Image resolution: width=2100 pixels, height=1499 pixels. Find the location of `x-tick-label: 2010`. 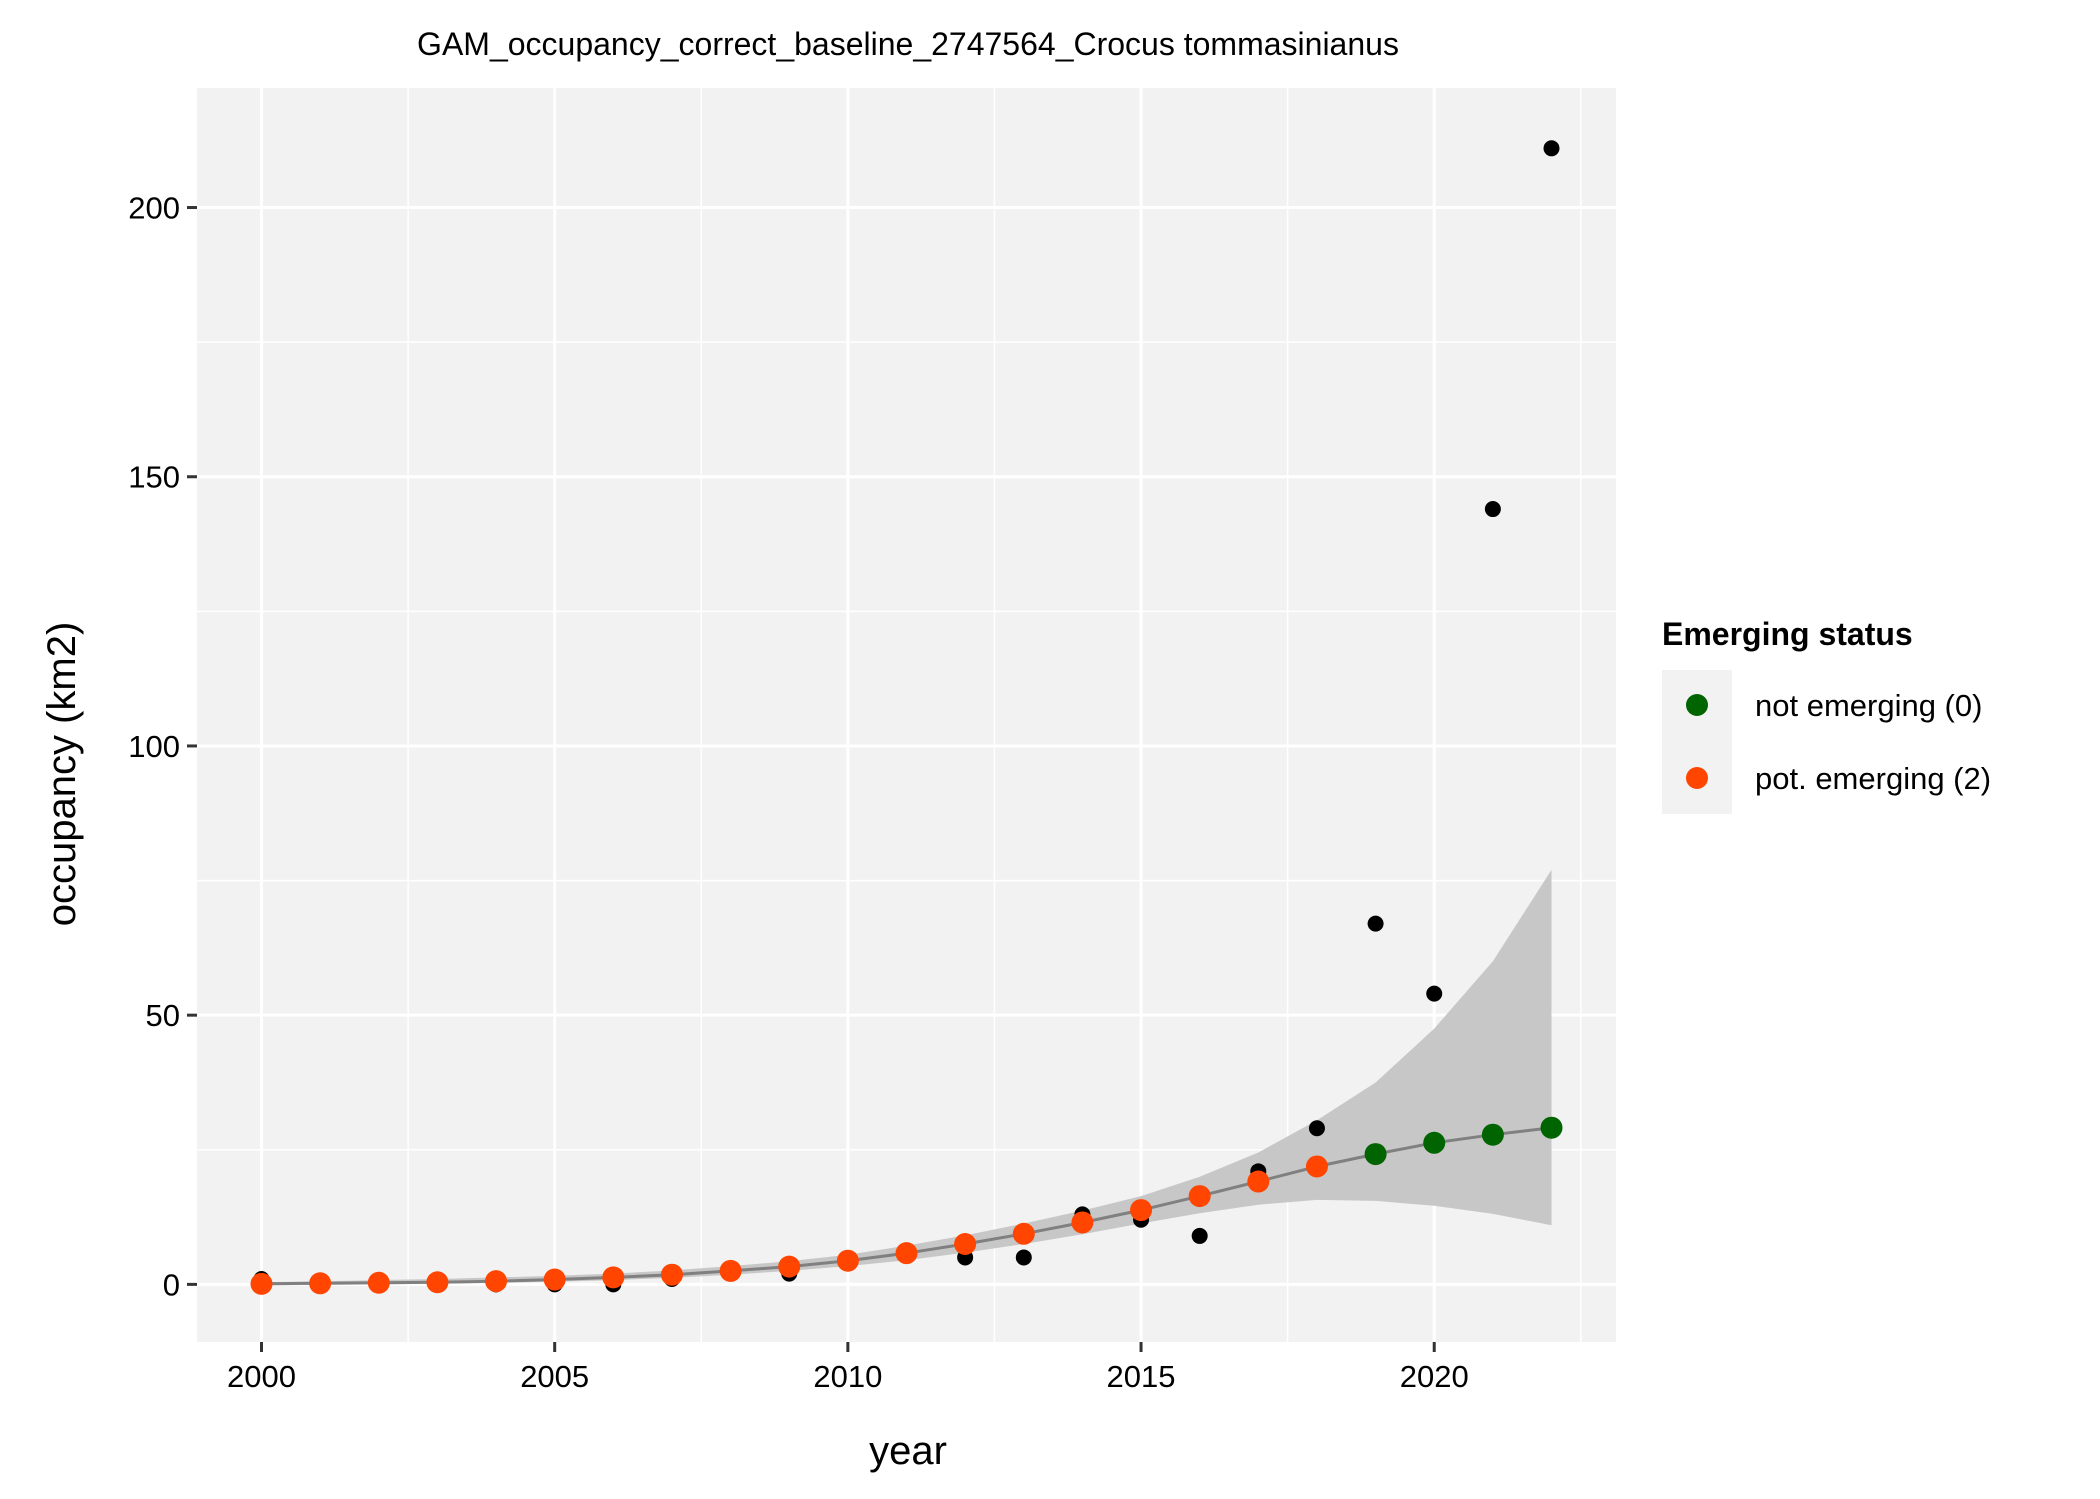

x-tick-label: 2010 is located at coordinates (847, 1376).